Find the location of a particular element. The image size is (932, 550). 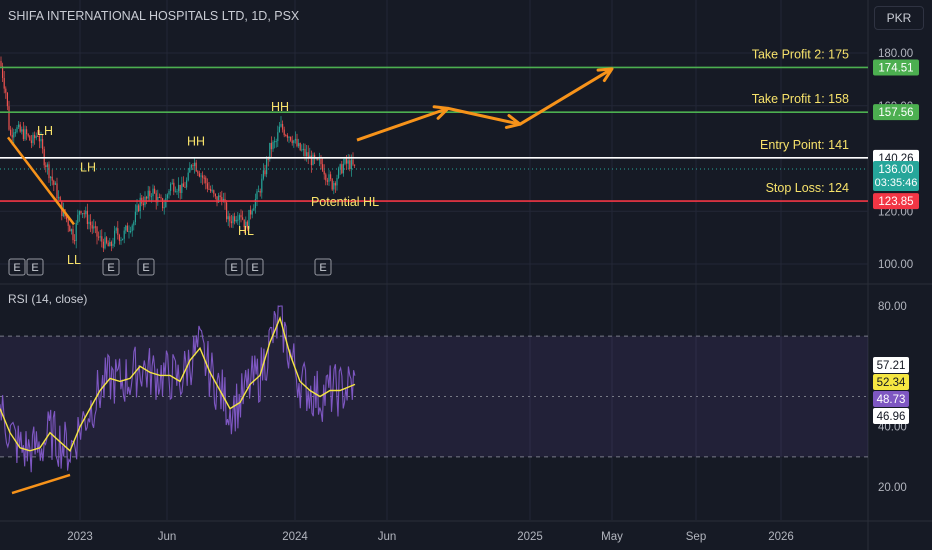

level-label: Take Profit 2: 175 is located at coordinates (800, 54).